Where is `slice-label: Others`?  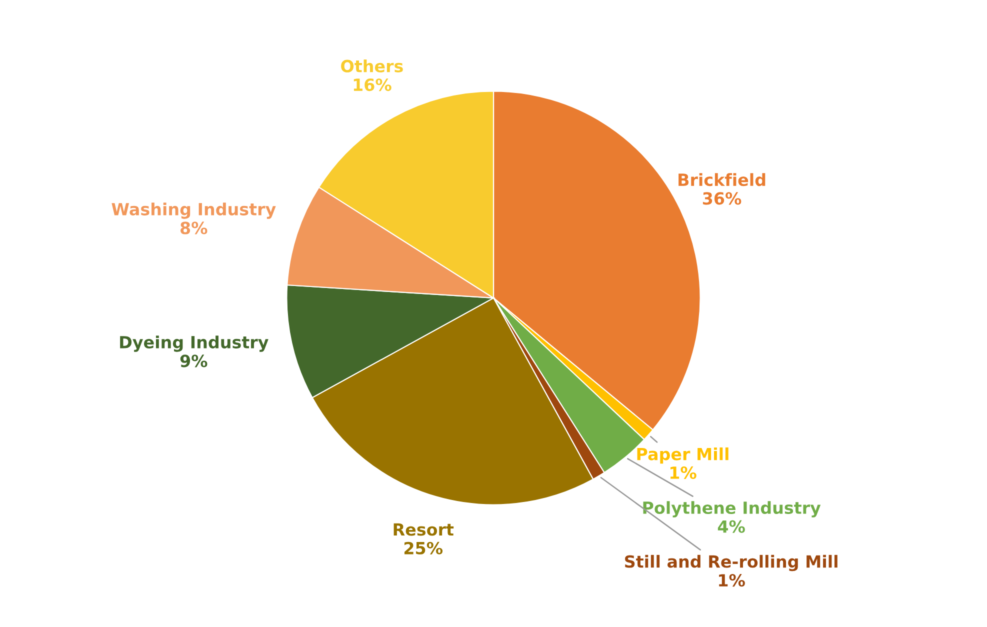 slice-label: Others is located at coordinates (372, 66).